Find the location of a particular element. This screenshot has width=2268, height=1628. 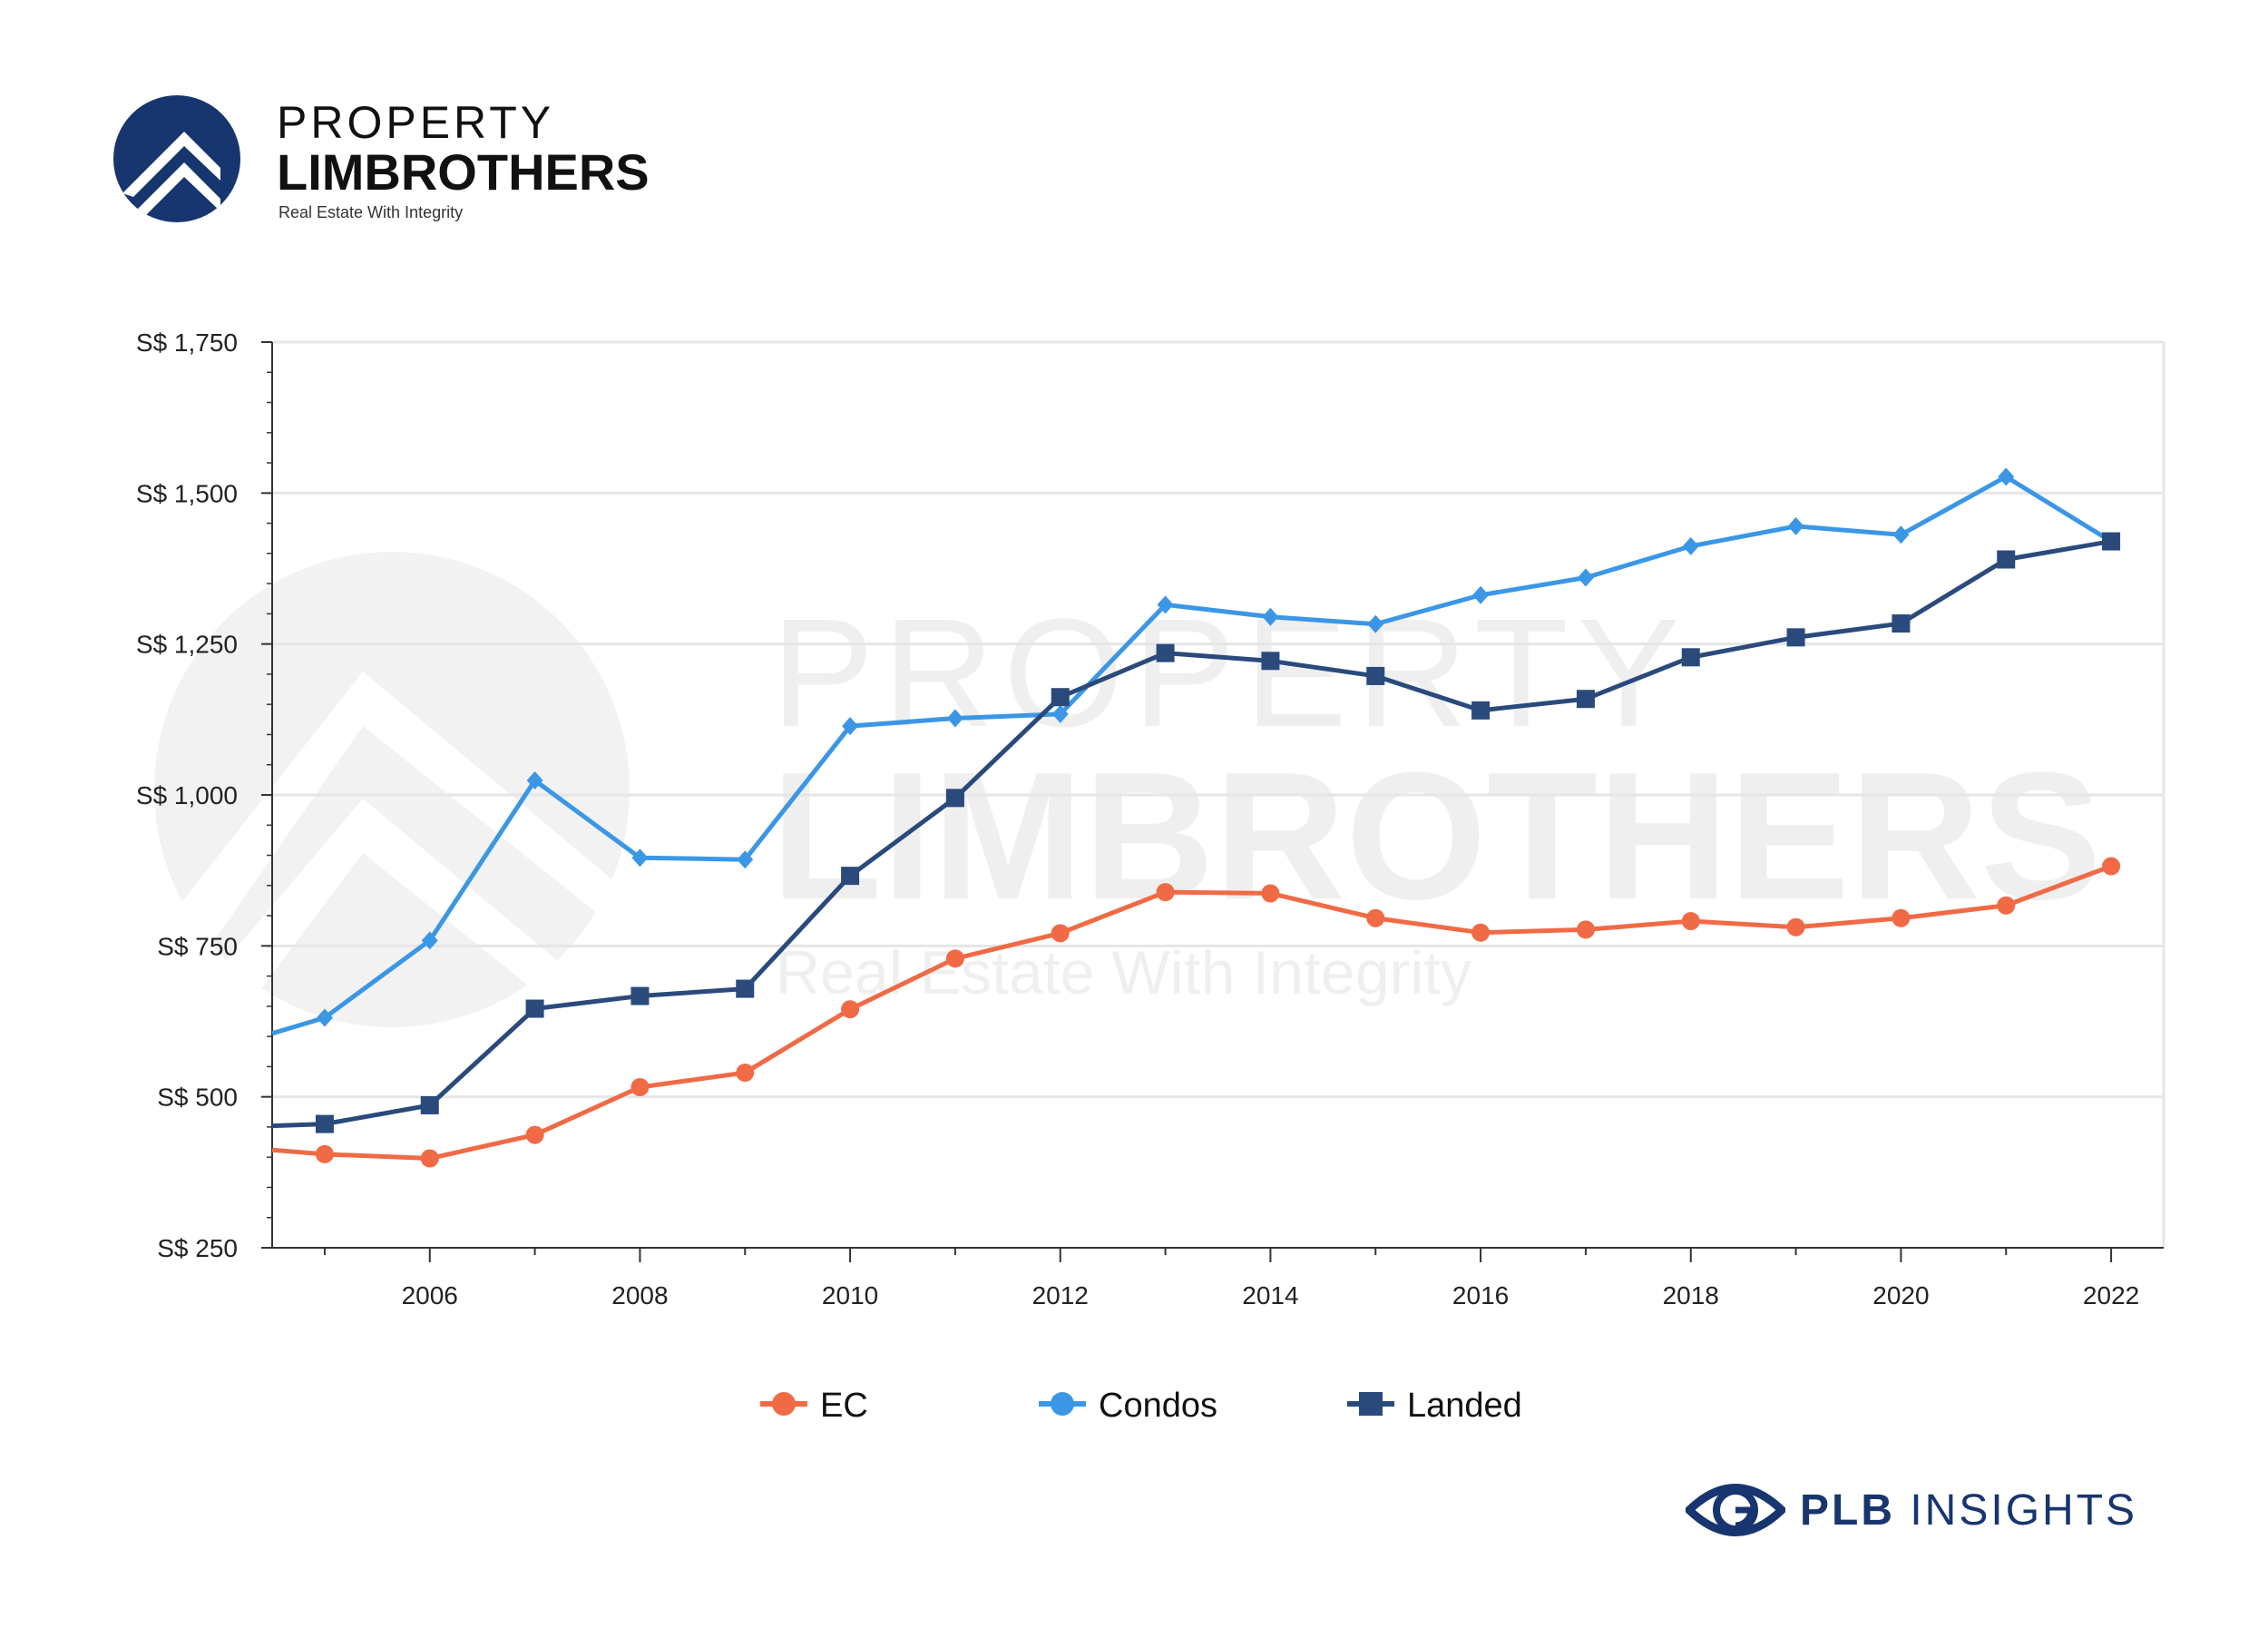

x-tick-label: 2014 is located at coordinates (1270, 1295).